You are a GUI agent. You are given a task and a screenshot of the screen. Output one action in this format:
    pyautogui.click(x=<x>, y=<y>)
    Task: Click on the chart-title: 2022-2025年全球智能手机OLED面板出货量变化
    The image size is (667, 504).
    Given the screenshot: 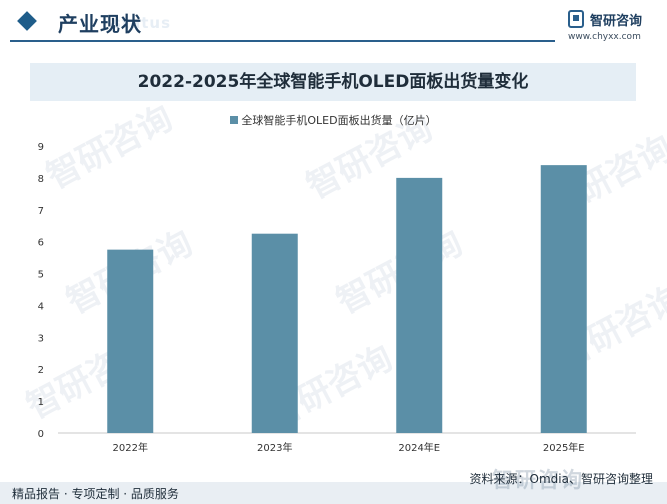 What is the action you would take?
    pyautogui.click(x=333, y=82)
    